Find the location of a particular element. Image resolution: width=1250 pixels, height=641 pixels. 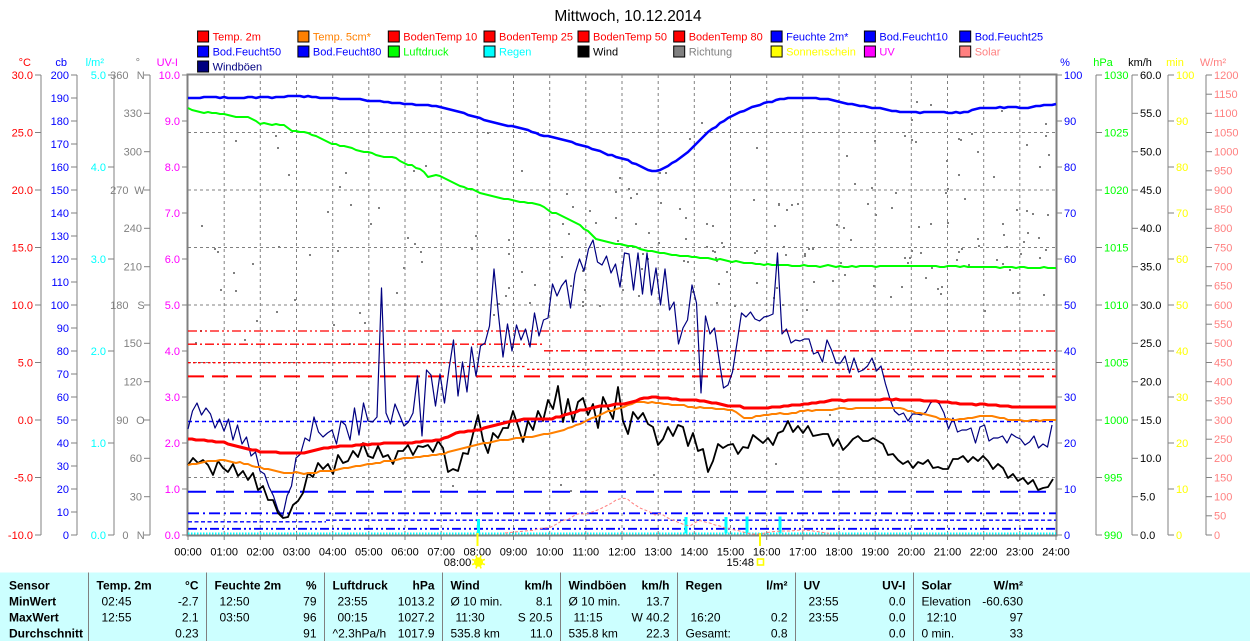

svg-text: Luftdruck is located at coordinates (361, 586).